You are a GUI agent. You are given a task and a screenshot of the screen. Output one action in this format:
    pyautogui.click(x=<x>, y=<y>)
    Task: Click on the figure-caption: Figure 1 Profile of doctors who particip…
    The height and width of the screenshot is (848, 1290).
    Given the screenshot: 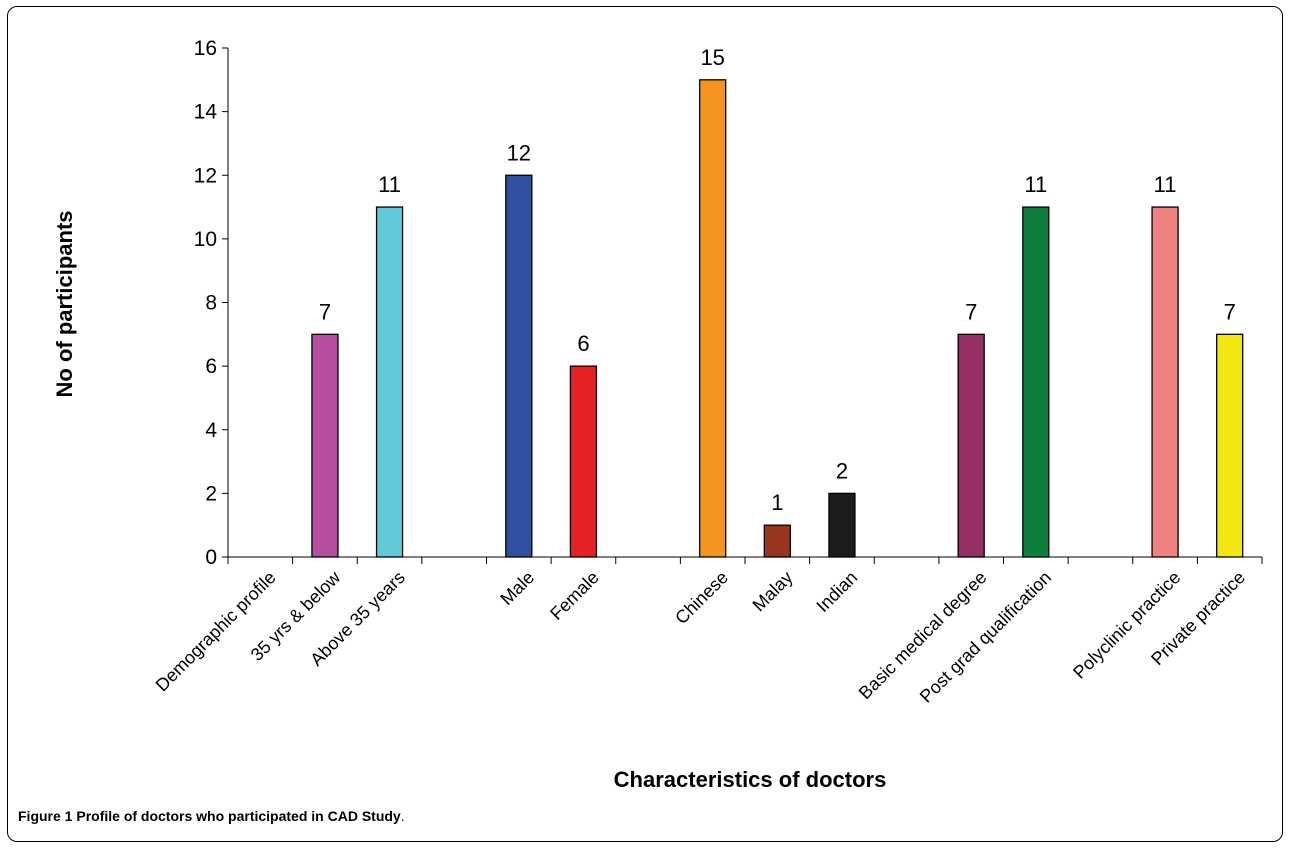 What is the action you would take?
    pyautogui.click(x=211, y=816)
    